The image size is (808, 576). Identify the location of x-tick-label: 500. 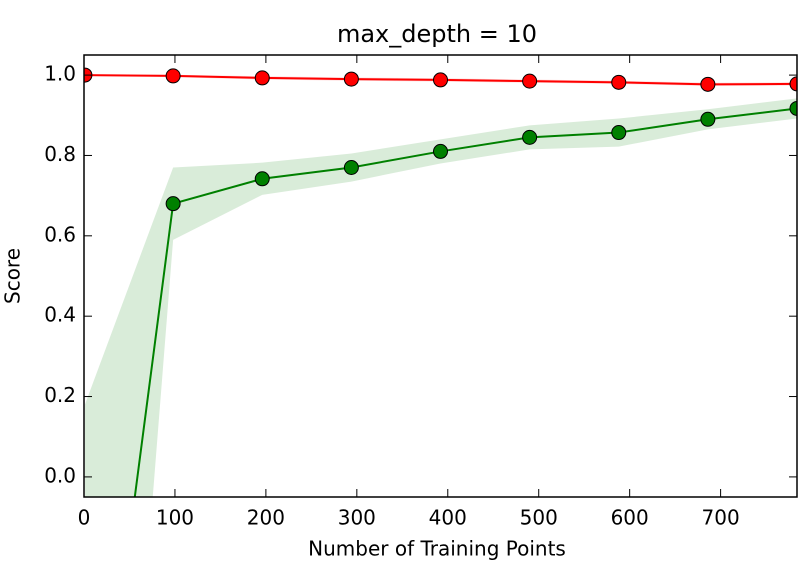
(539, 518).